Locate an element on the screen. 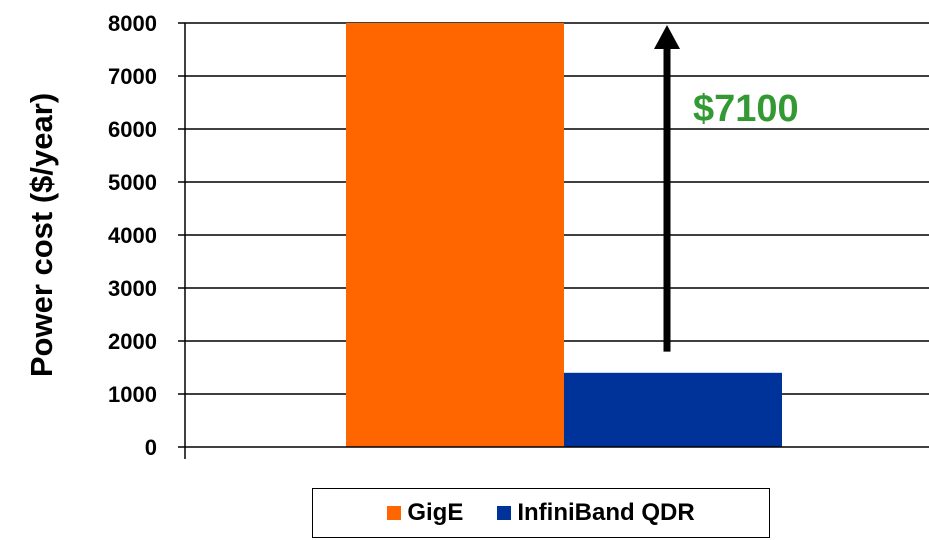  legend-item-infiniband: InfiniBand QDR is located at coordinates (596, 513).